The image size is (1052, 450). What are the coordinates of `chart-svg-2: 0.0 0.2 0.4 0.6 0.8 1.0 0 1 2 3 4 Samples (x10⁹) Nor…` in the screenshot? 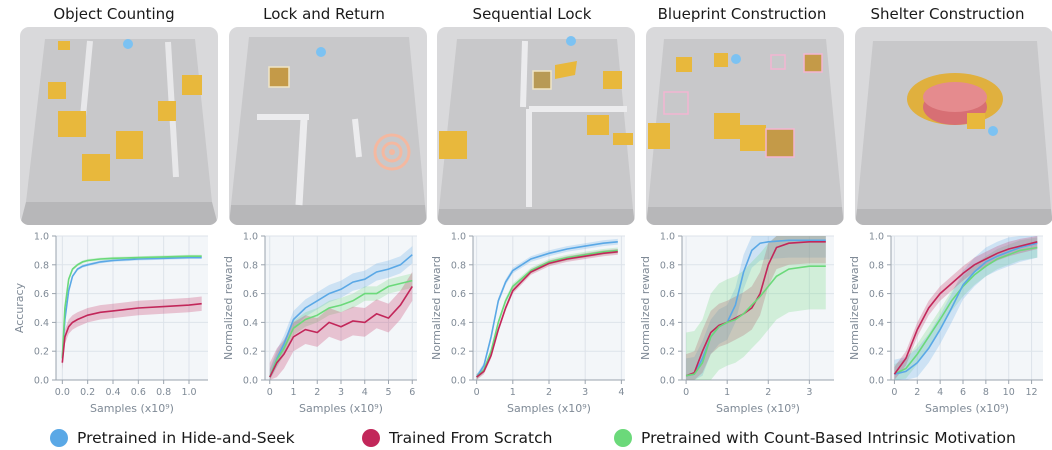 It's located at (527, 323).